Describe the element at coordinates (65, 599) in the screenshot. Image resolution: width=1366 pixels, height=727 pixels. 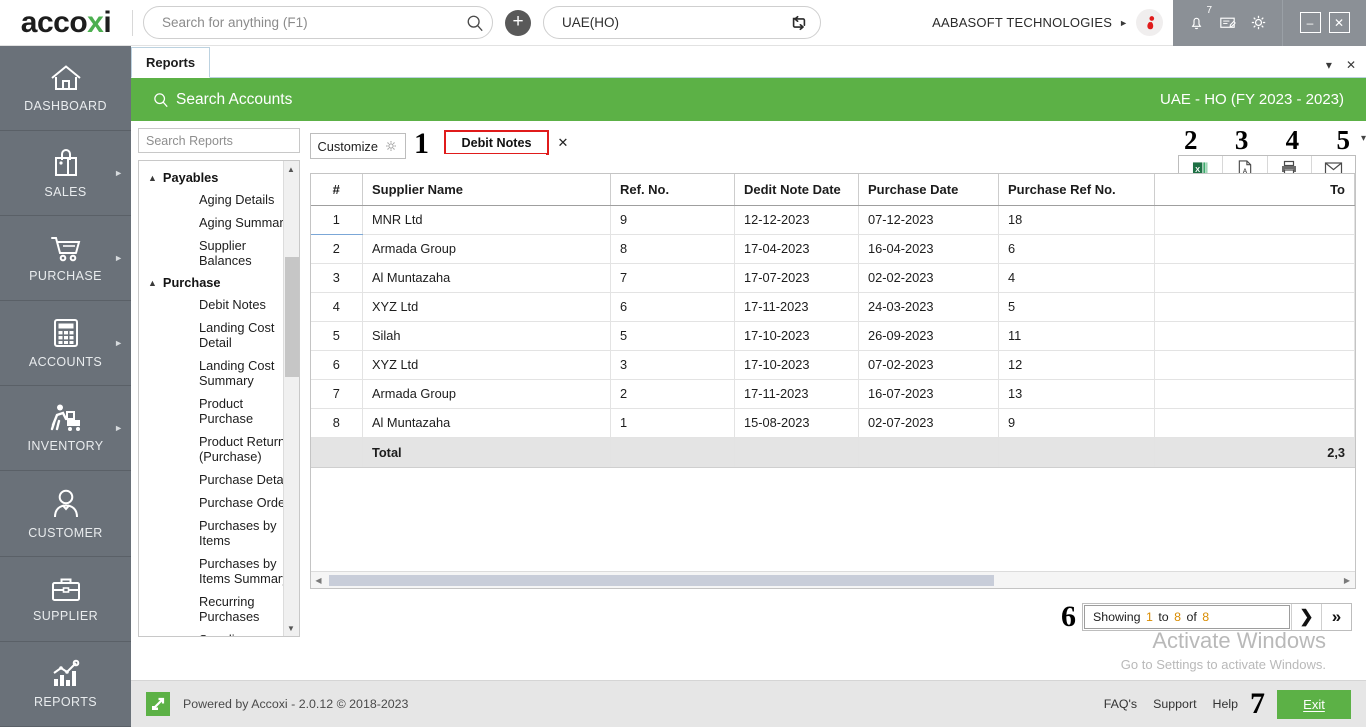
I see `sidebar-item-supplier: SUPPLIER` at that location.